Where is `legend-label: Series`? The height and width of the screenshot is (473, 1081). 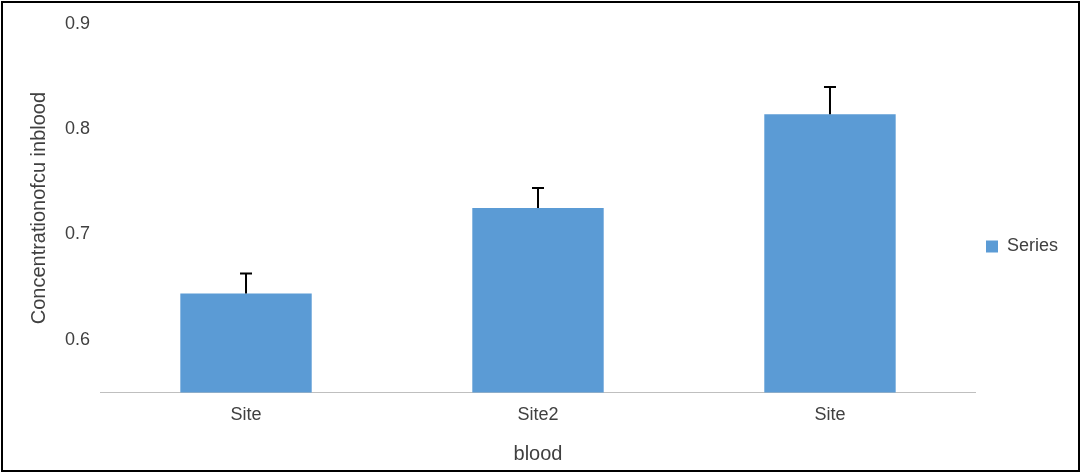
legend-label: Series is located at coordinates (1032, 245).